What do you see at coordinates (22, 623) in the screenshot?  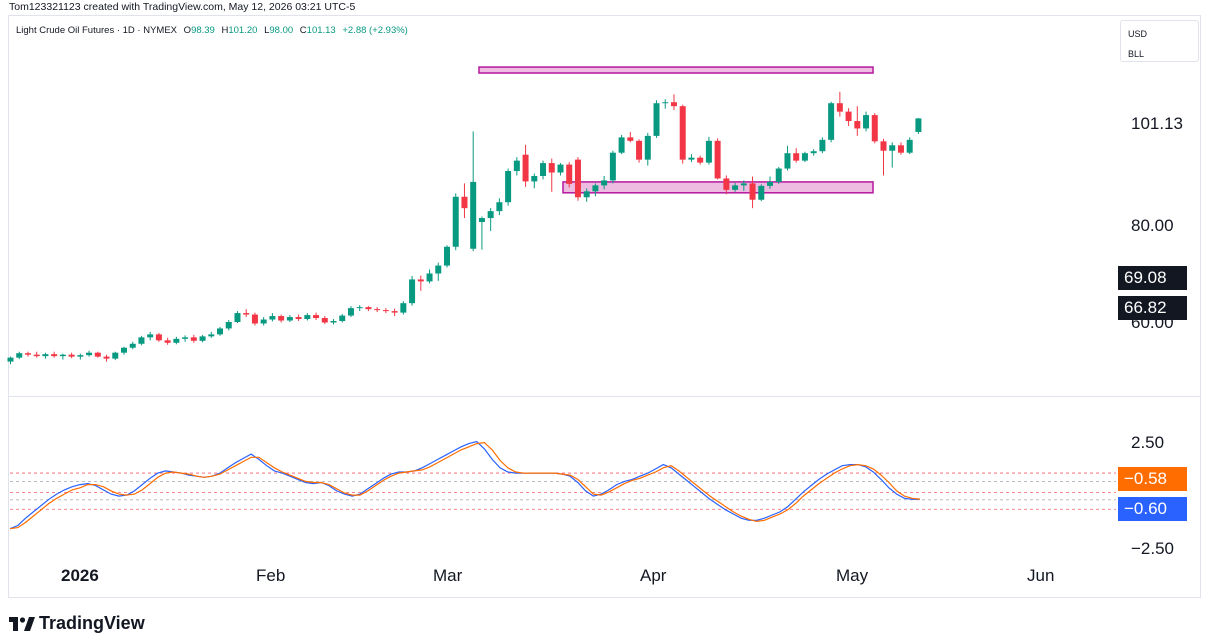 I see `tradingview-logo-icon` at bounding box center [22, 623].